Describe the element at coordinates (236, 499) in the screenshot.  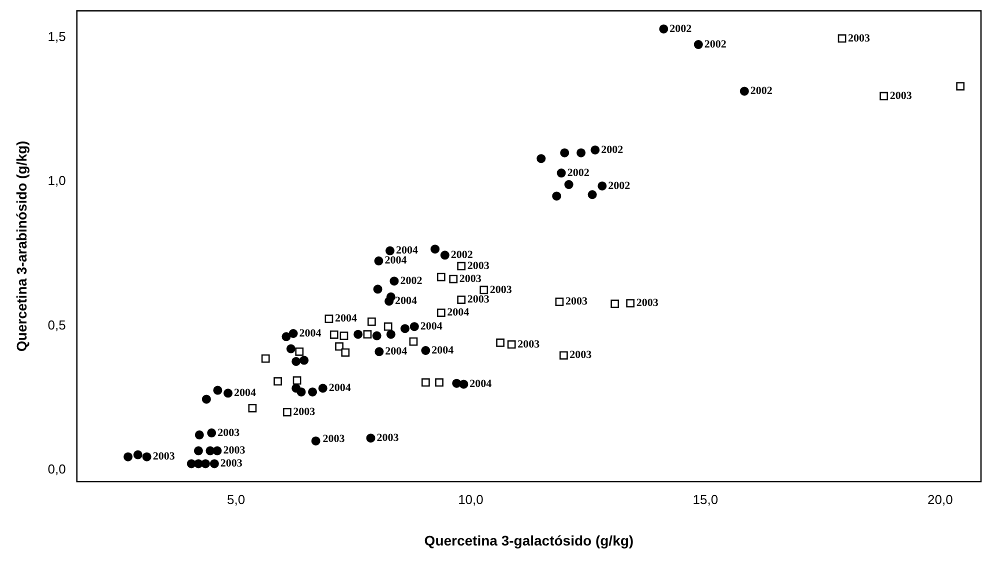
I see `x-tick-label: 5,0` at that location.